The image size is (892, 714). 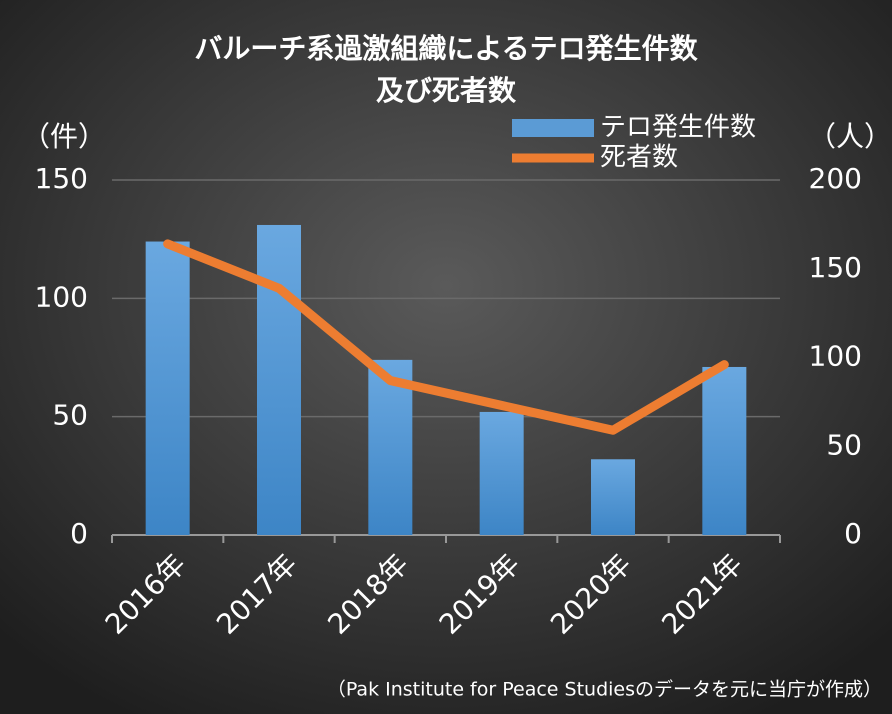 I want to click on legend-swatch, so click(x=553, y=128).